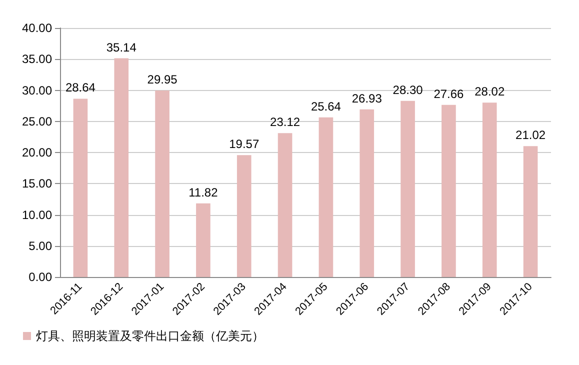 This screenshot has height=365, width=579. What do you see at coordinates (37, 90) in the screenshot?
I see `y-tick-label: 30.00` at bounding box center [37, 90].